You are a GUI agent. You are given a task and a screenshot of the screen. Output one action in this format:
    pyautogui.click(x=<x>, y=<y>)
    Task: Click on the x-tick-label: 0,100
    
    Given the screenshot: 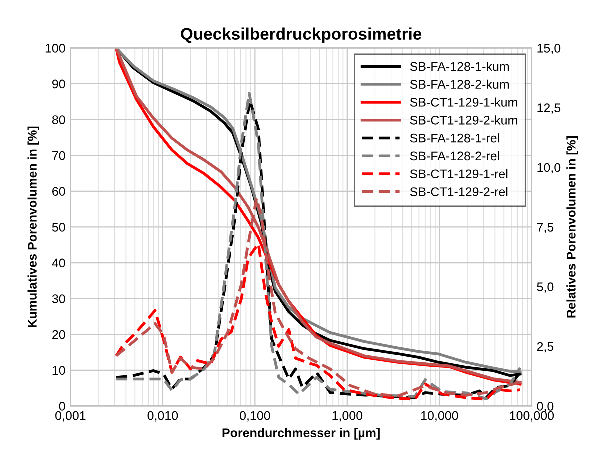 What is the action you would take?
    pyautogui.click(x=255, y=416)
    